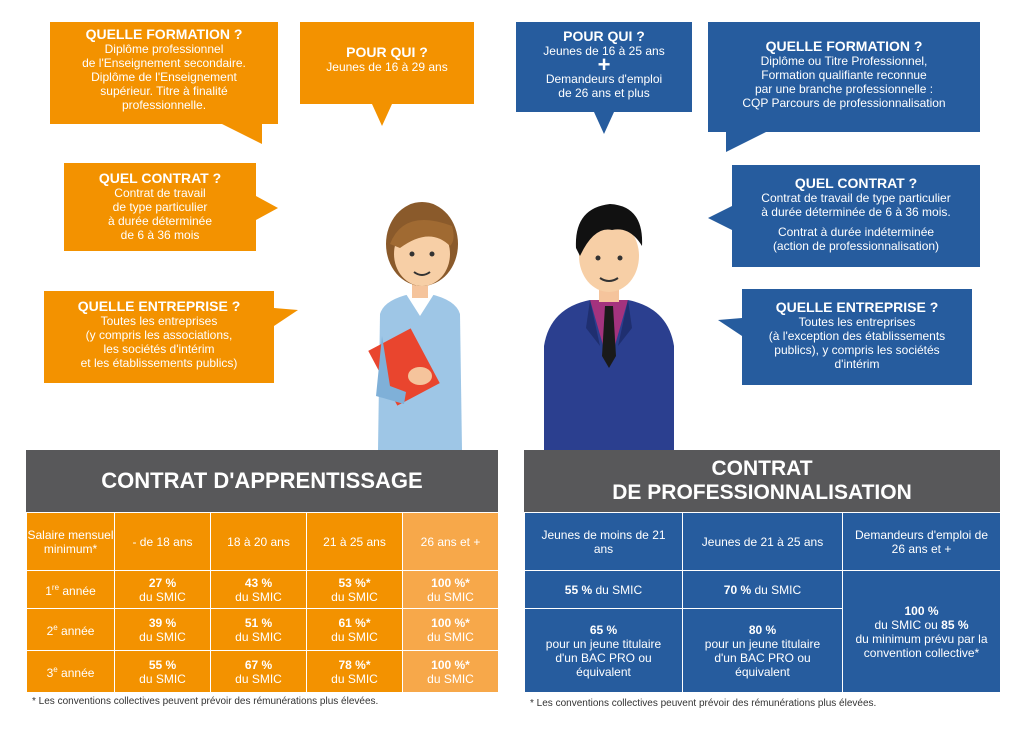 Image resolution: width=1024 pixels, height=739 pixels. I want to click on header-cell: Demandeurs d'emploi de 26 ans et +, so click(921, 541).